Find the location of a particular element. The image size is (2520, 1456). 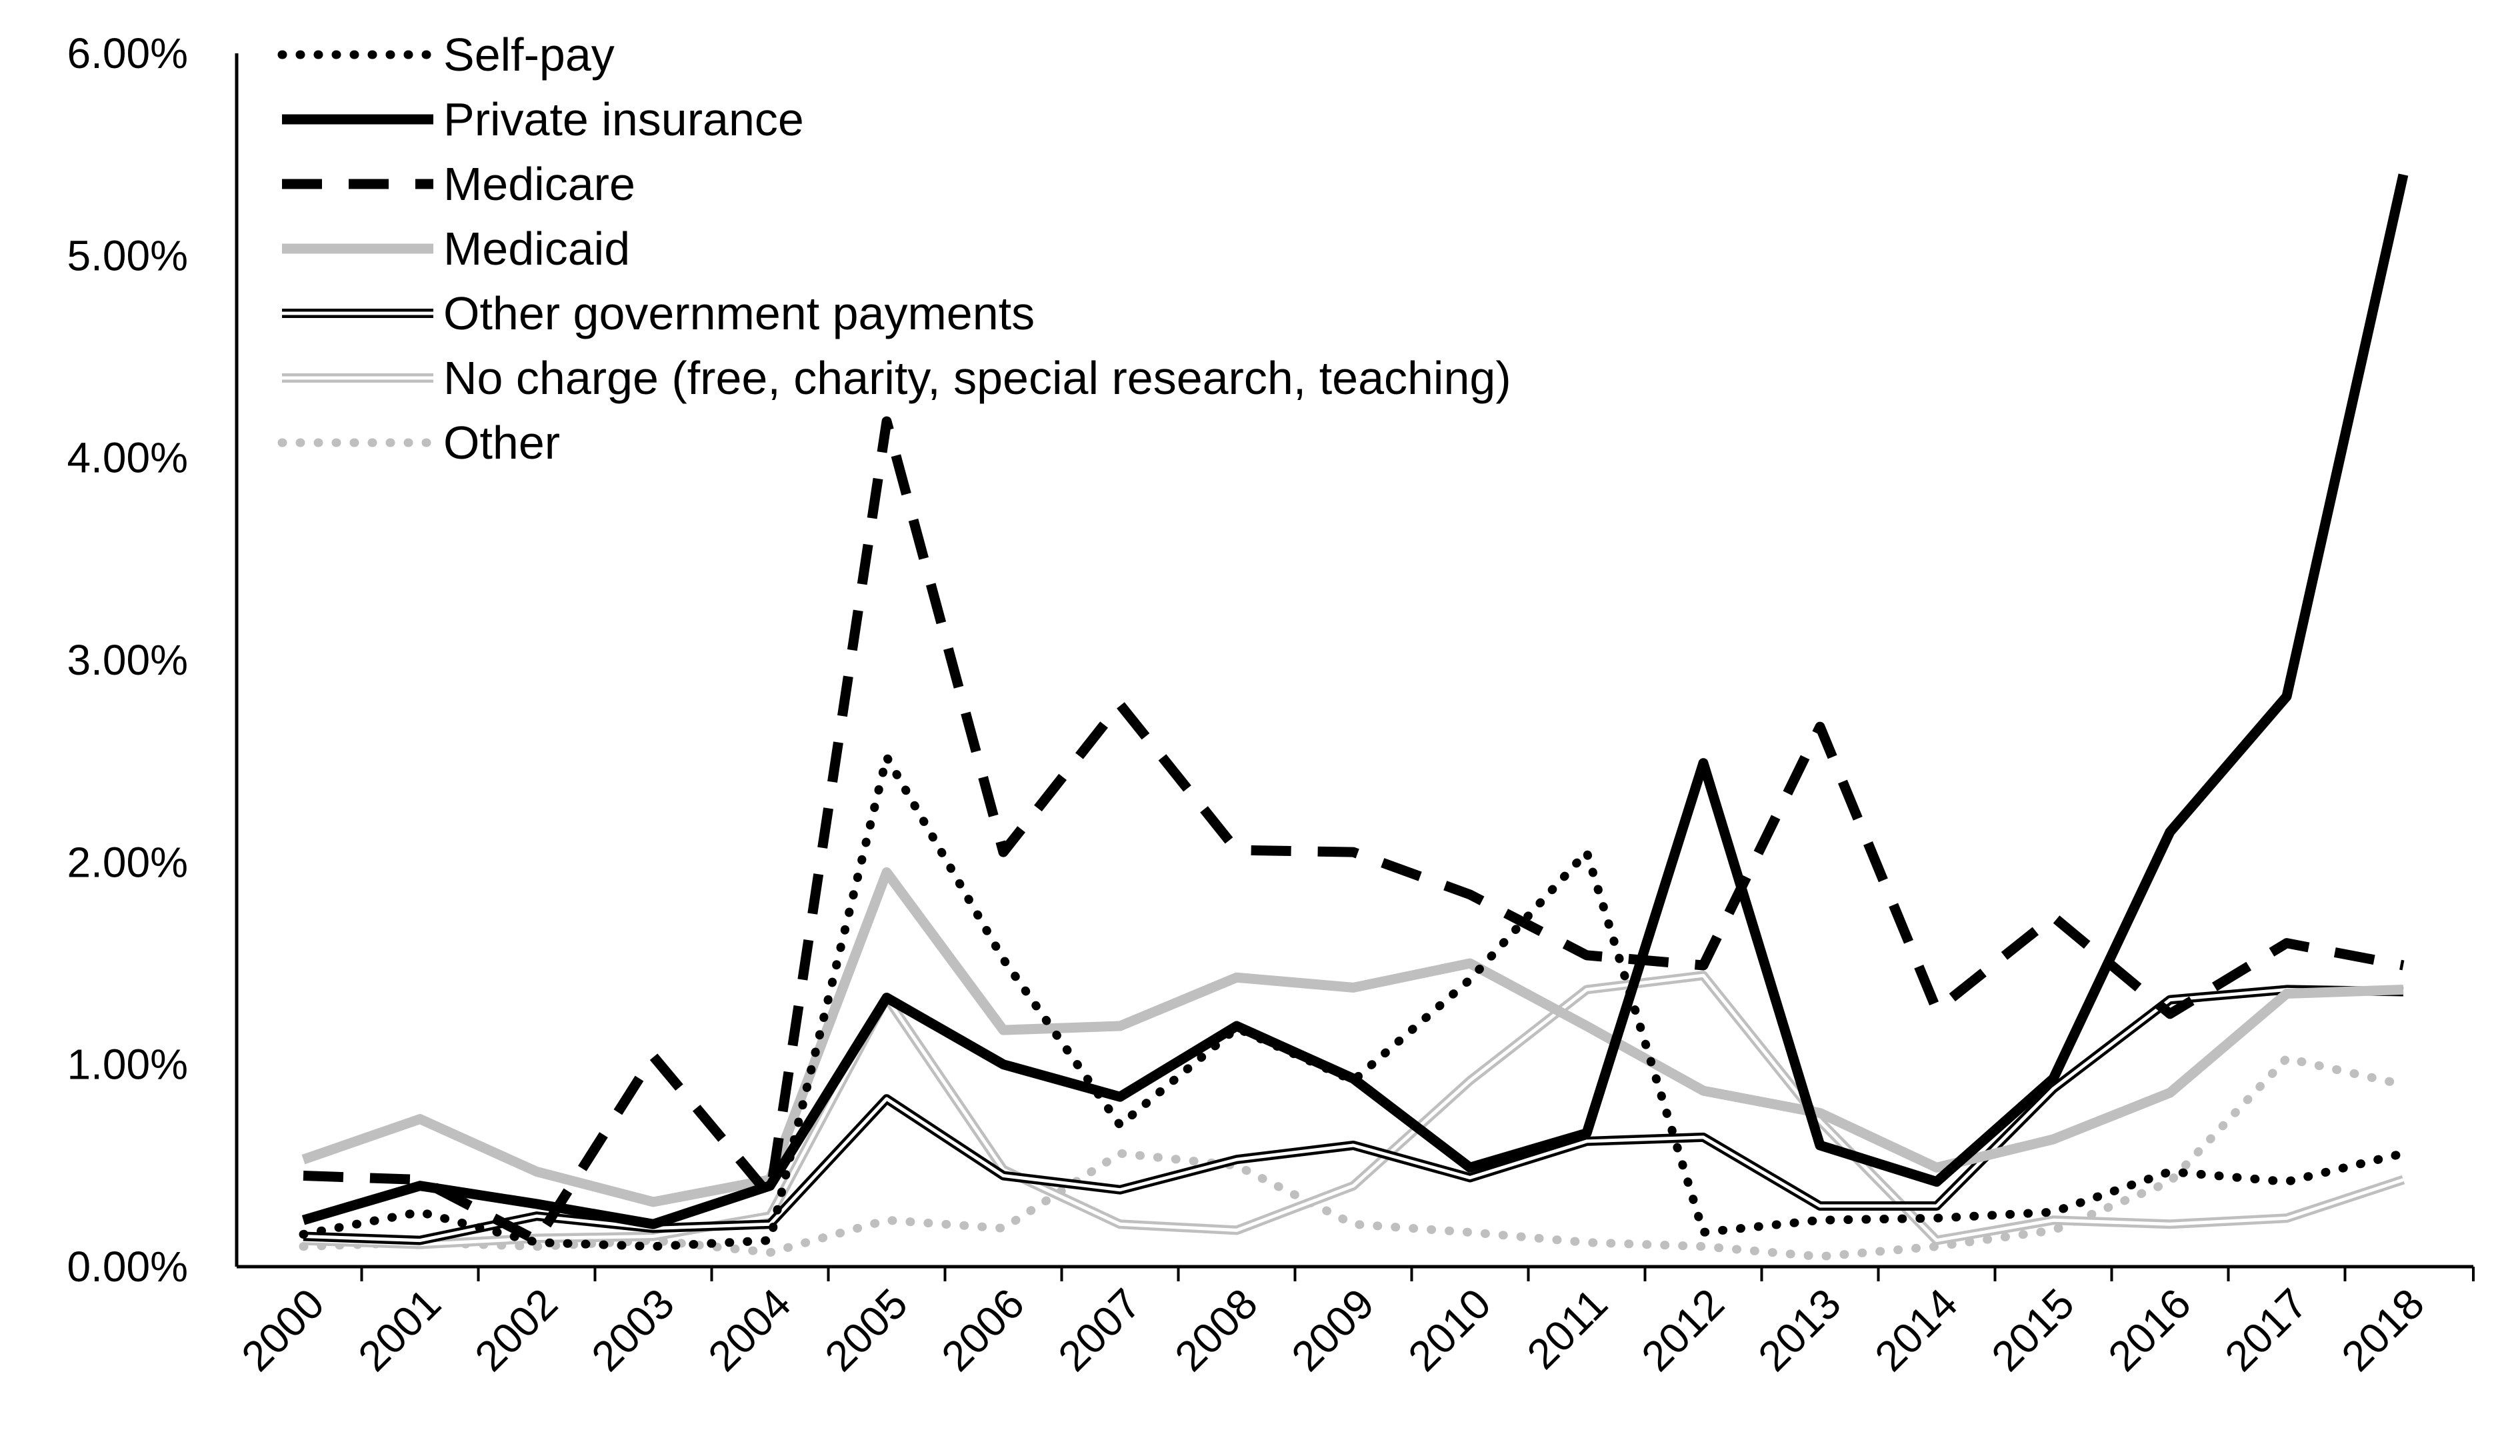

y-tick-label: 3.00% is located at coordinates (127, 660).